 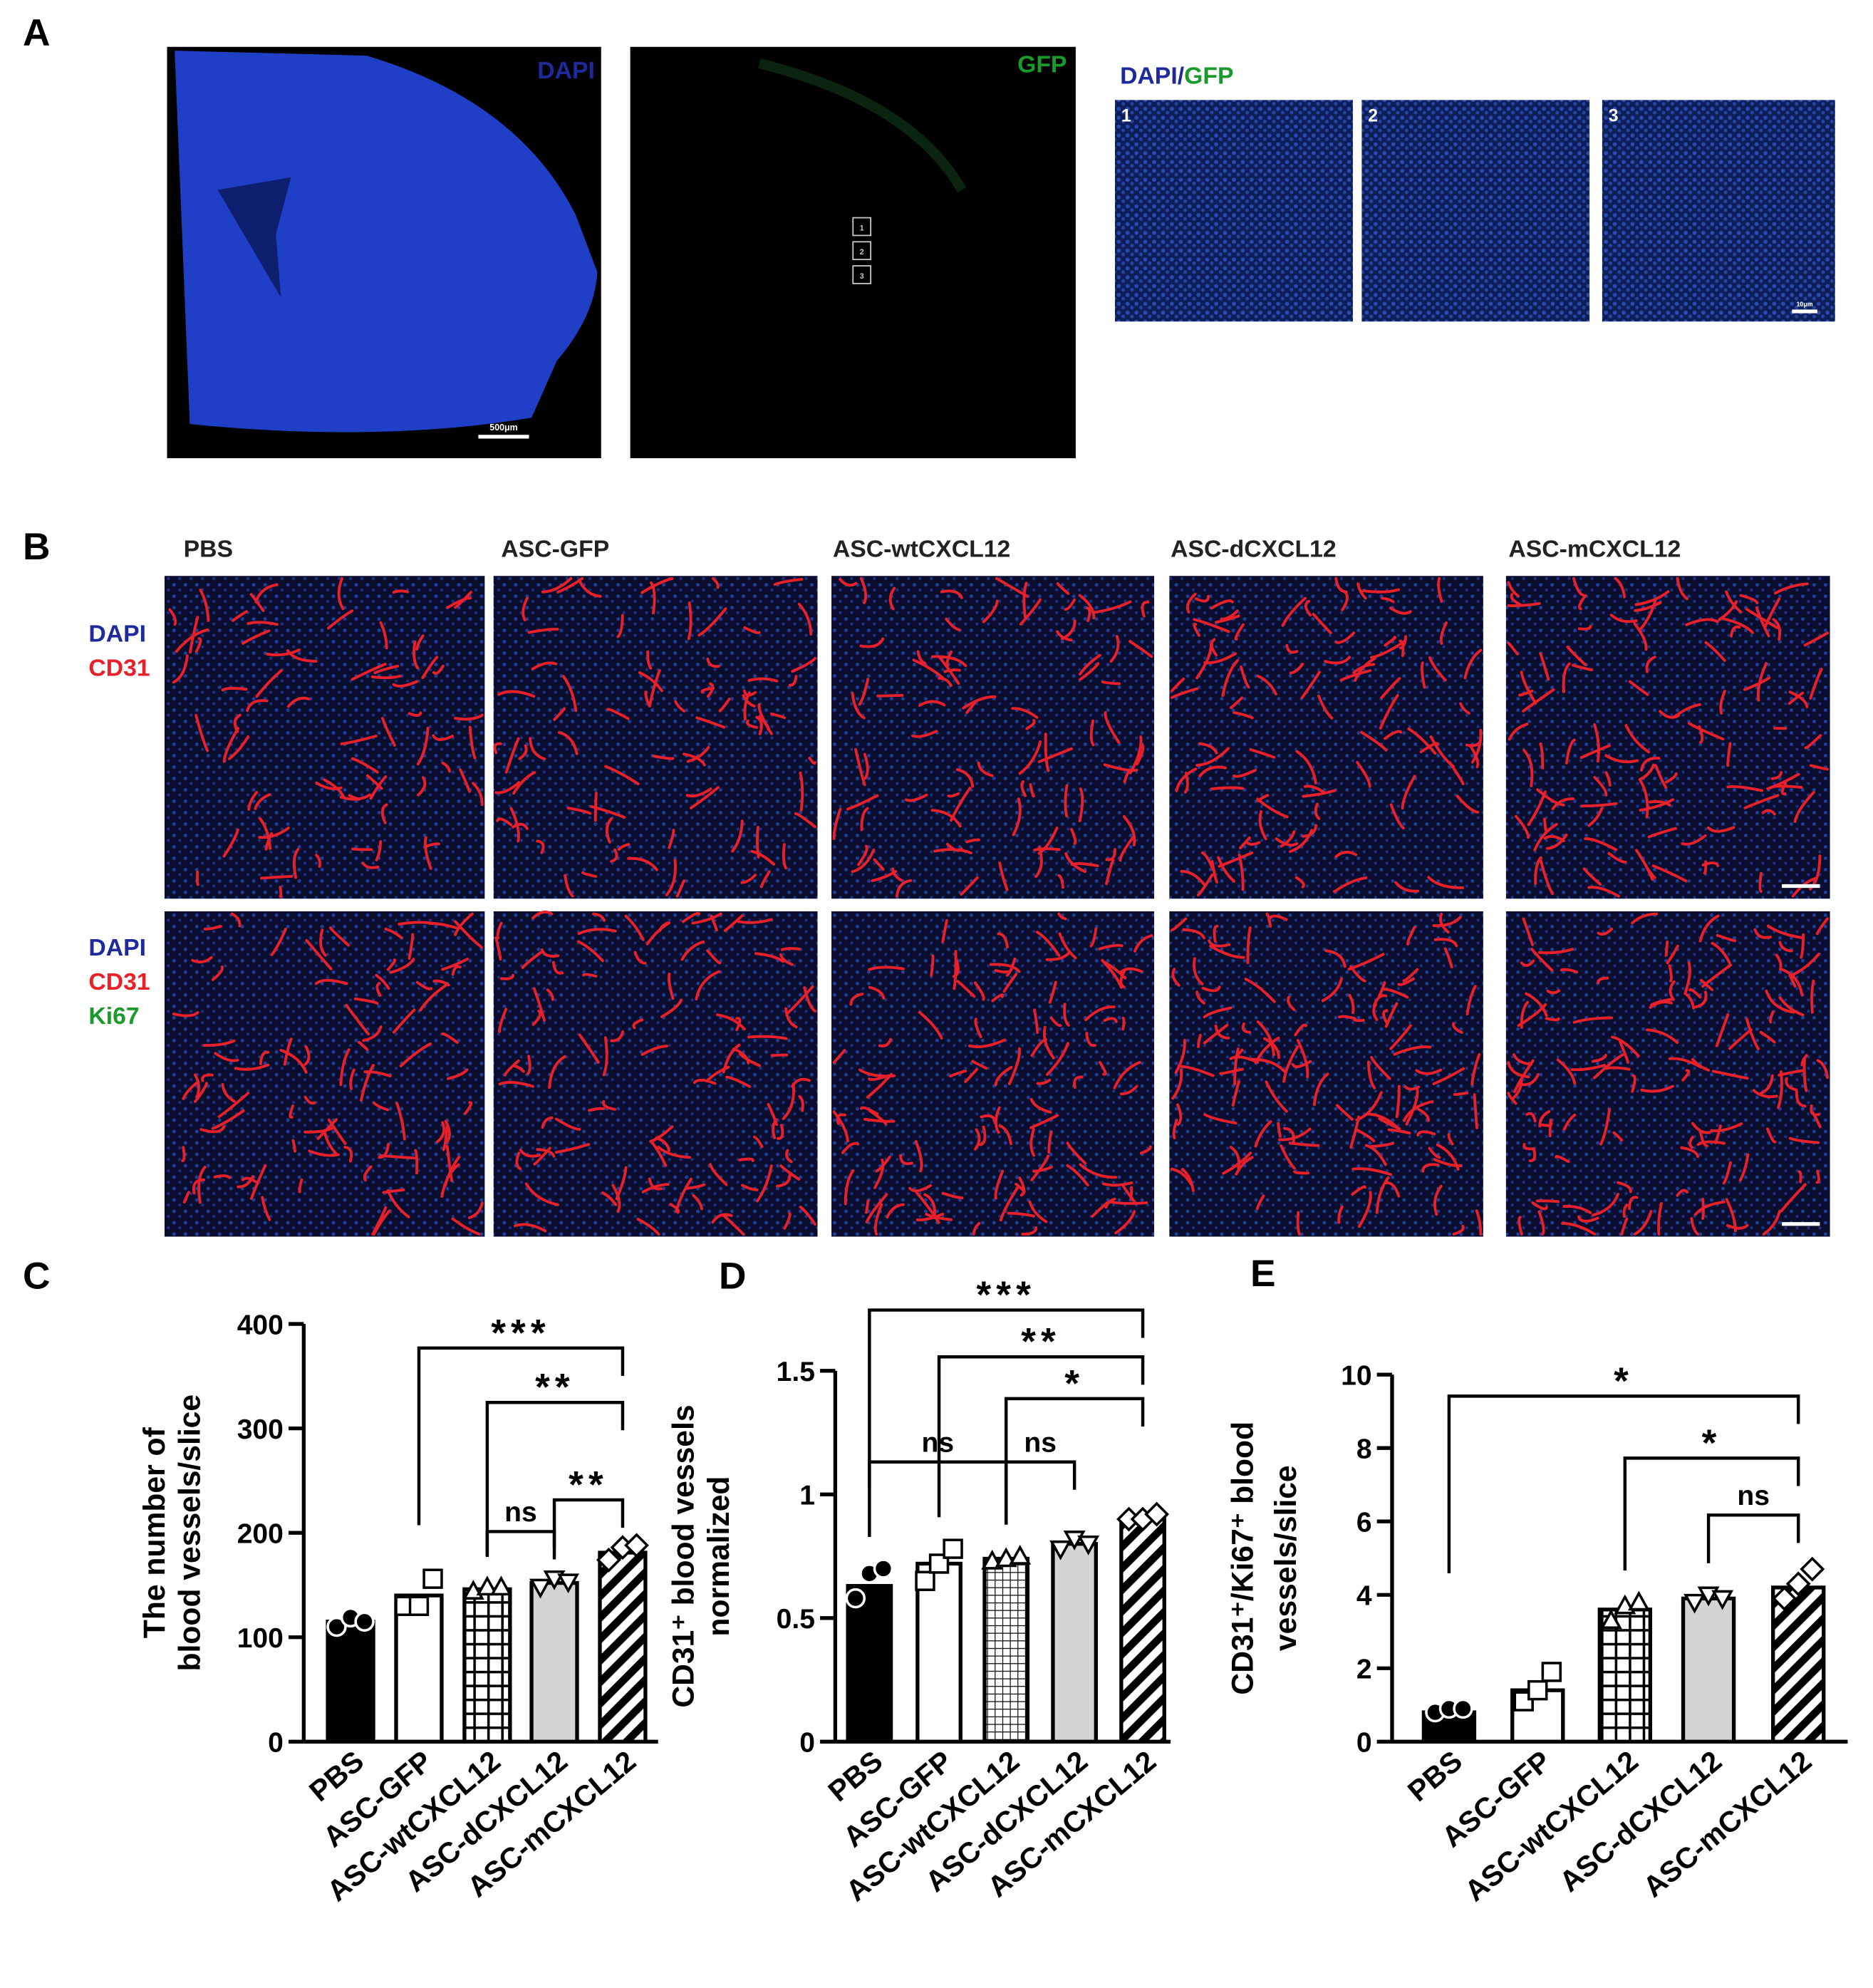 I want to click on y-tick-label: 200, so click(x=260, y=1533).